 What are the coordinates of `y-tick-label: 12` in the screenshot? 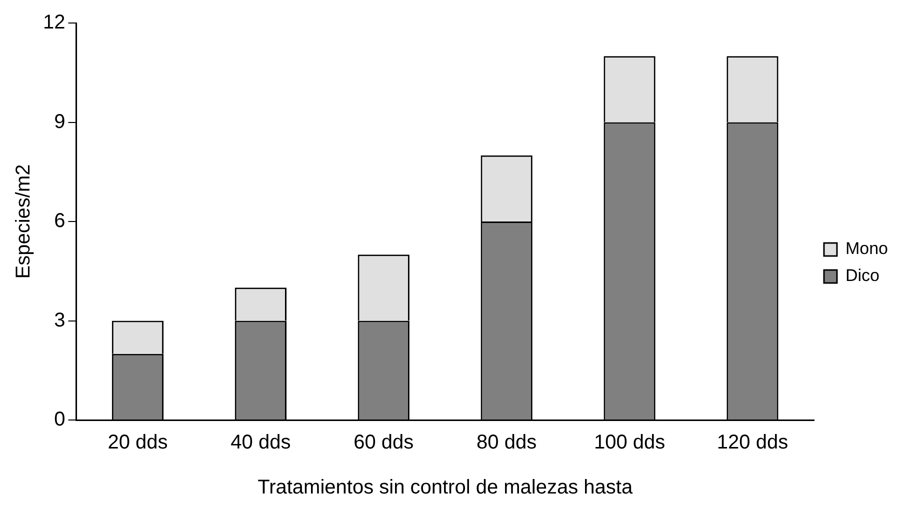 It's located at (54, 23).